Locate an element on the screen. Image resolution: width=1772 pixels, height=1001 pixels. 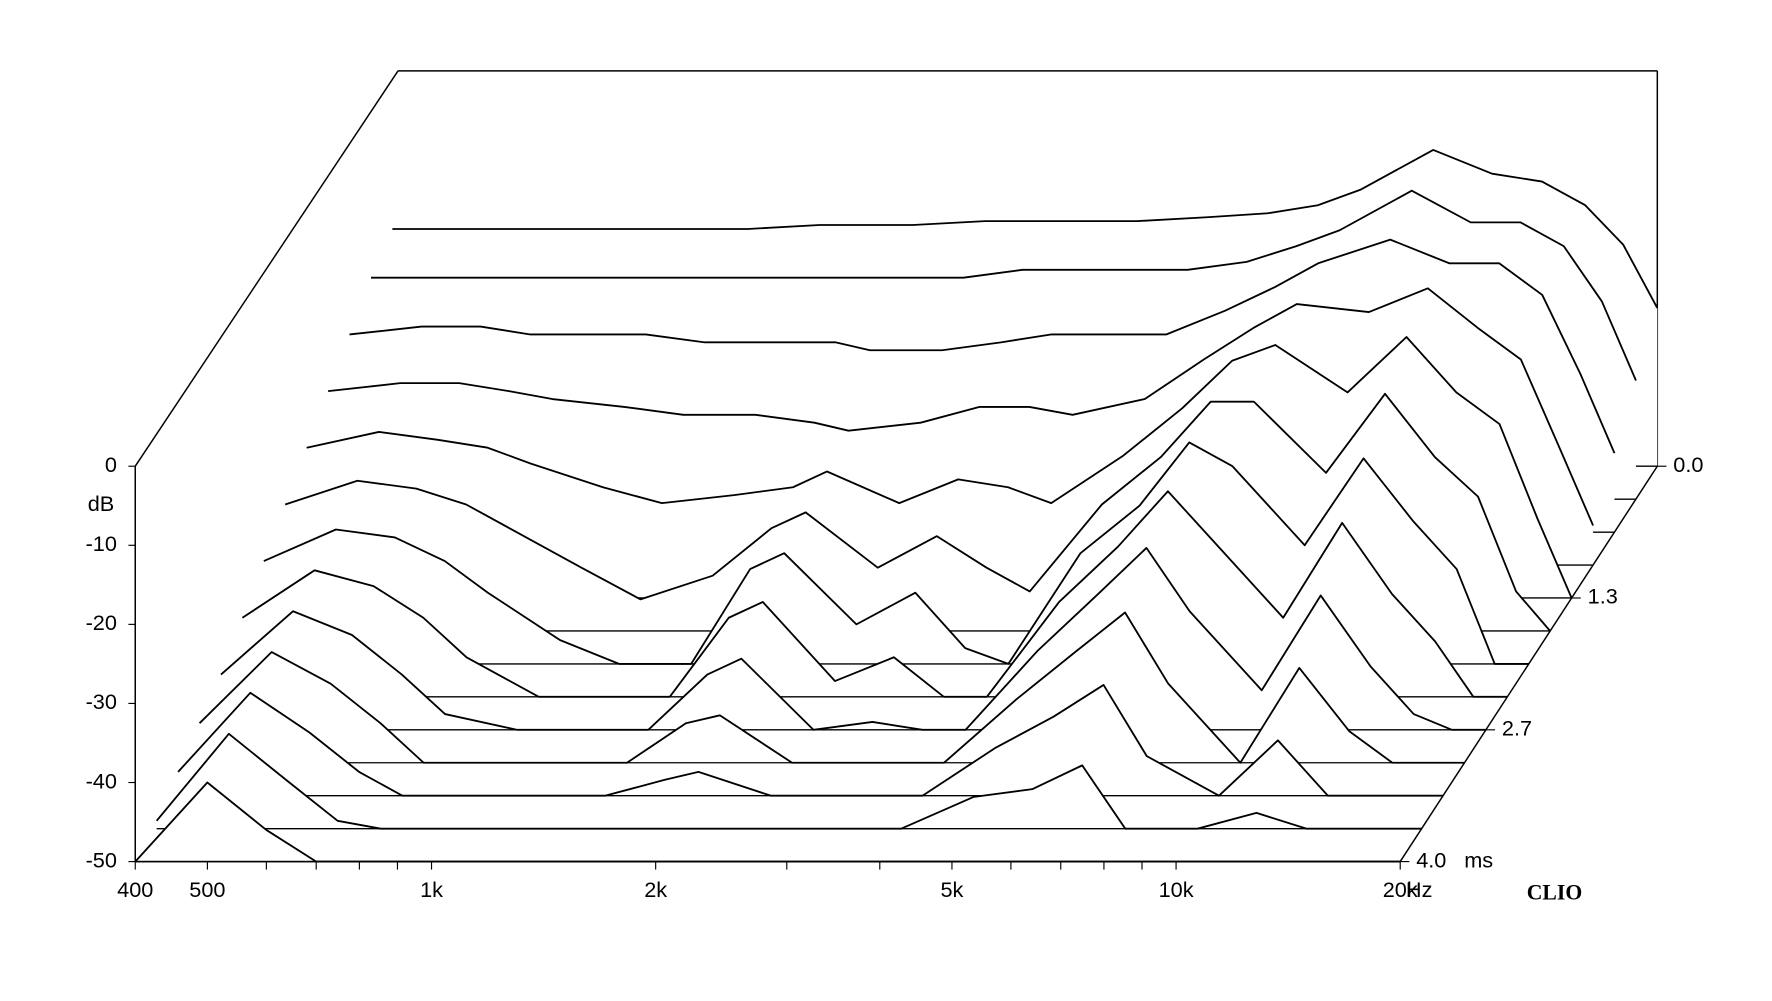
y-tick-label: -20 is located at coordinates (101, 622).